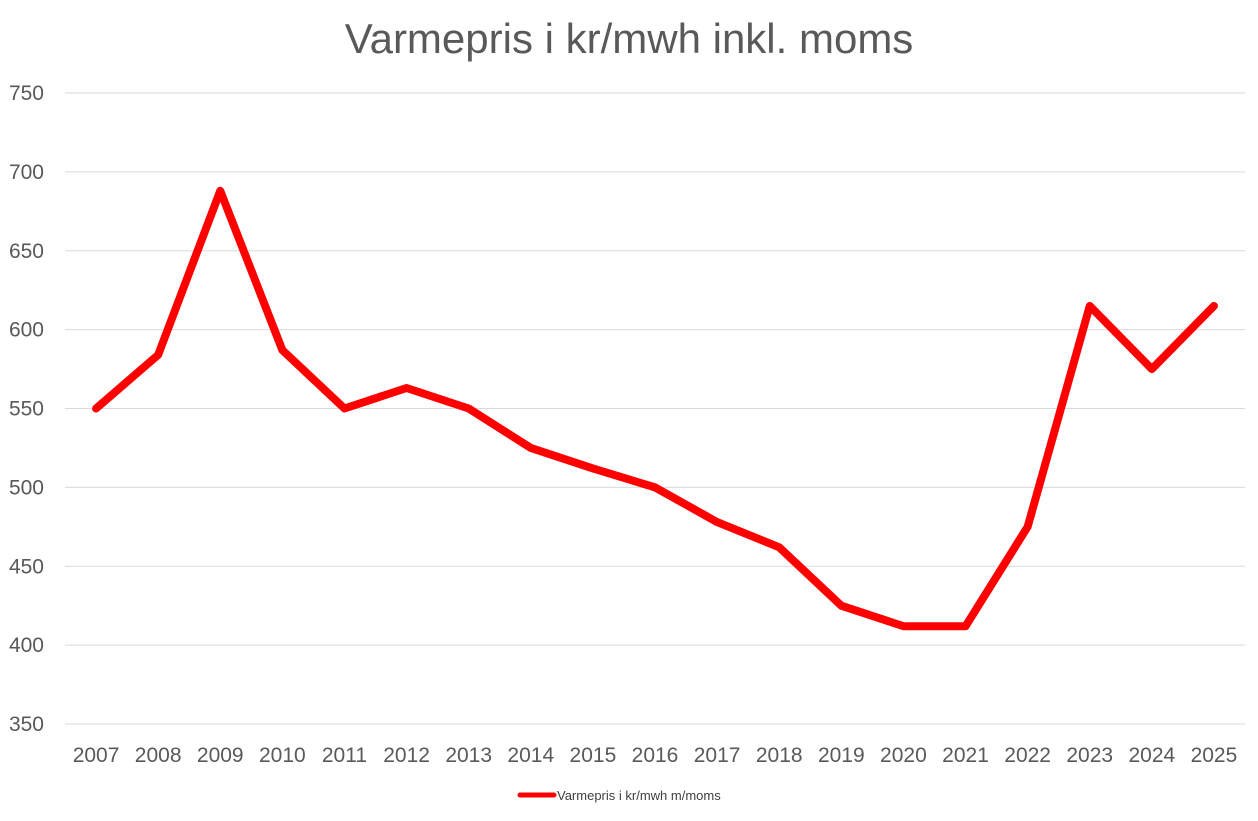 The image size is (1258, 821). What do you see at coordinates (903, 755) in the screenshot?
I see `x-tick-label: 2020` at bounding box center [903, 755].